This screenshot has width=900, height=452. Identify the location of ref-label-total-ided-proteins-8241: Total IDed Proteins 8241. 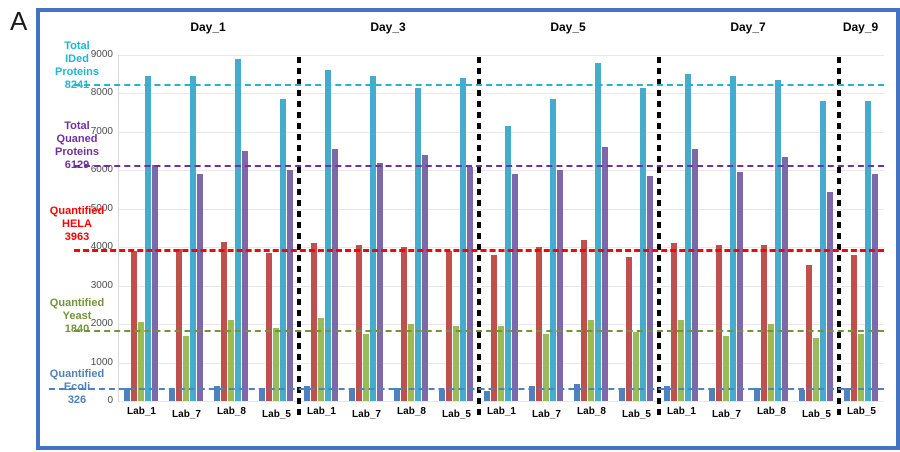
(77, 66).